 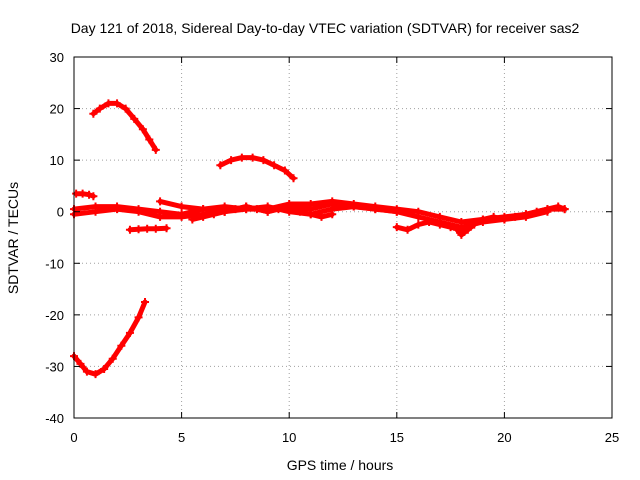 I want to click on series-arc-upper-left, so click(x=124, y=126).